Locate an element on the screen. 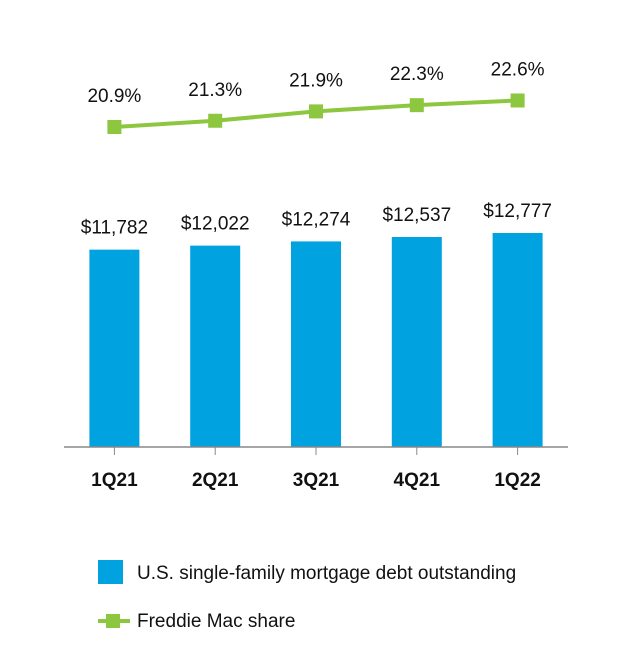  bar-value-label: $12,274 is located at coordinates (316, 219).